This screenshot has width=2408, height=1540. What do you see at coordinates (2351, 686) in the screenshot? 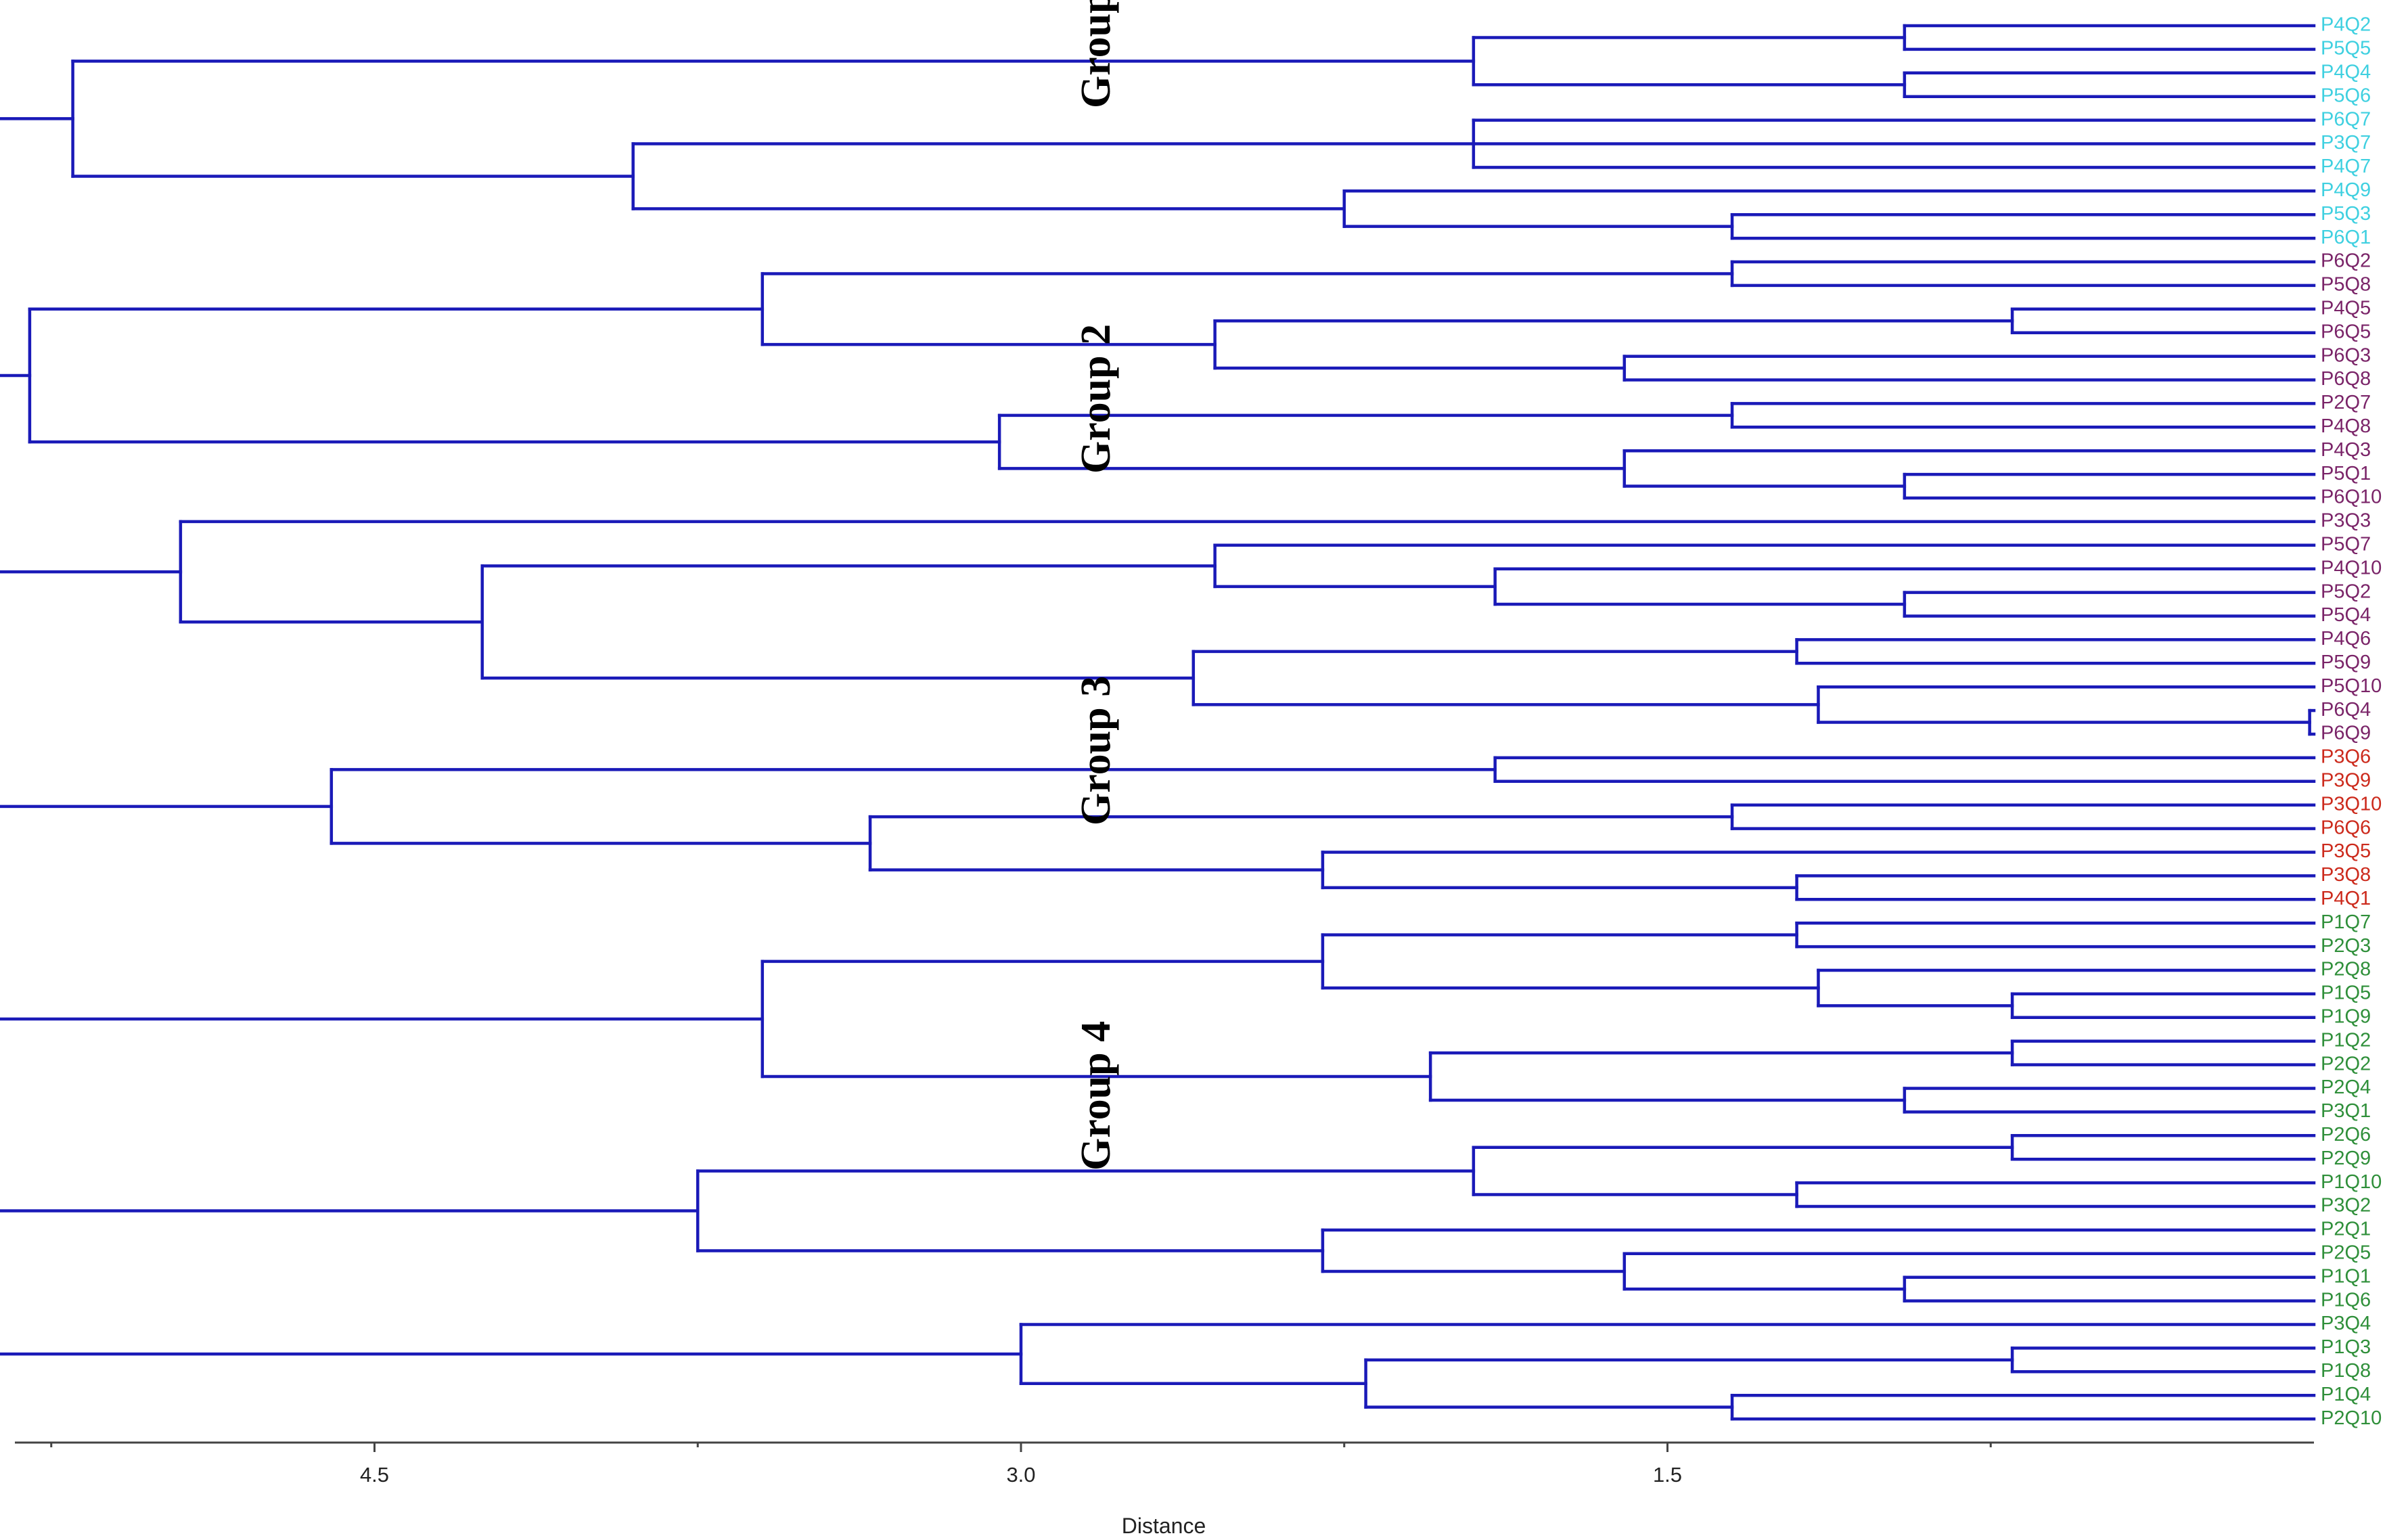
I see `leaf-label: P5Q10` at bounding box center [2351, 686].